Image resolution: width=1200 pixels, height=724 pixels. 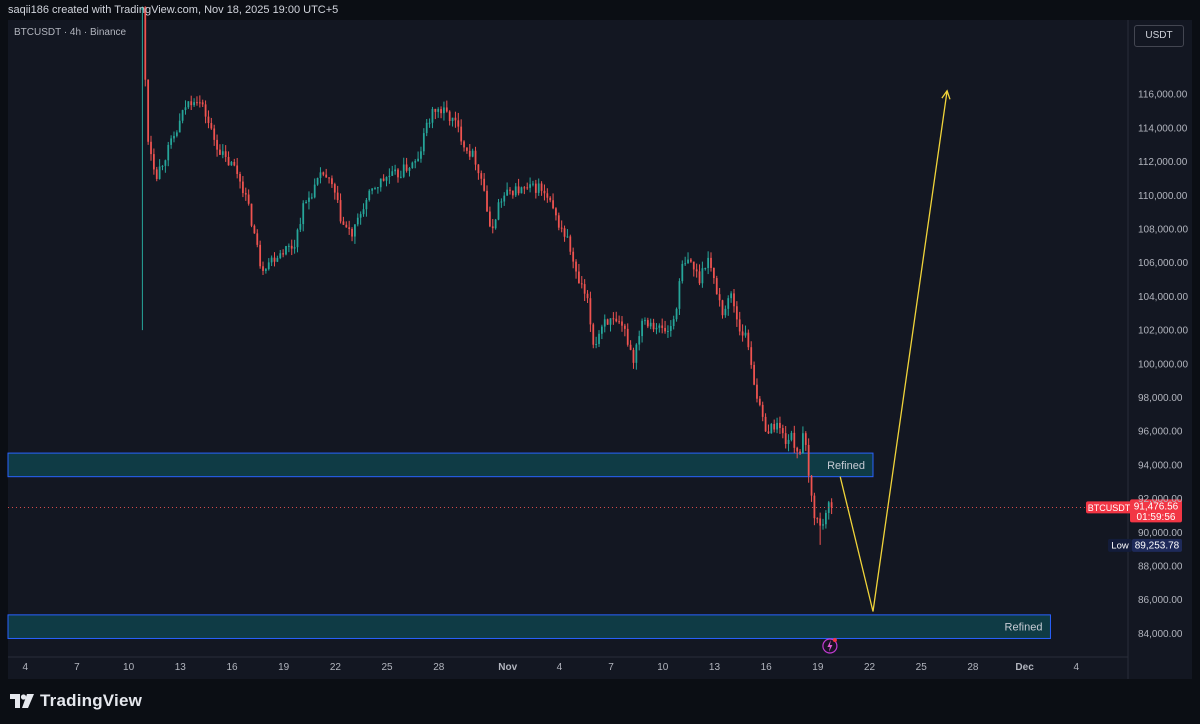 What do you see at coordinates (129, 667) in the screenshot?
I see `x-tick-label: 10` at bounding box center [129, 667].